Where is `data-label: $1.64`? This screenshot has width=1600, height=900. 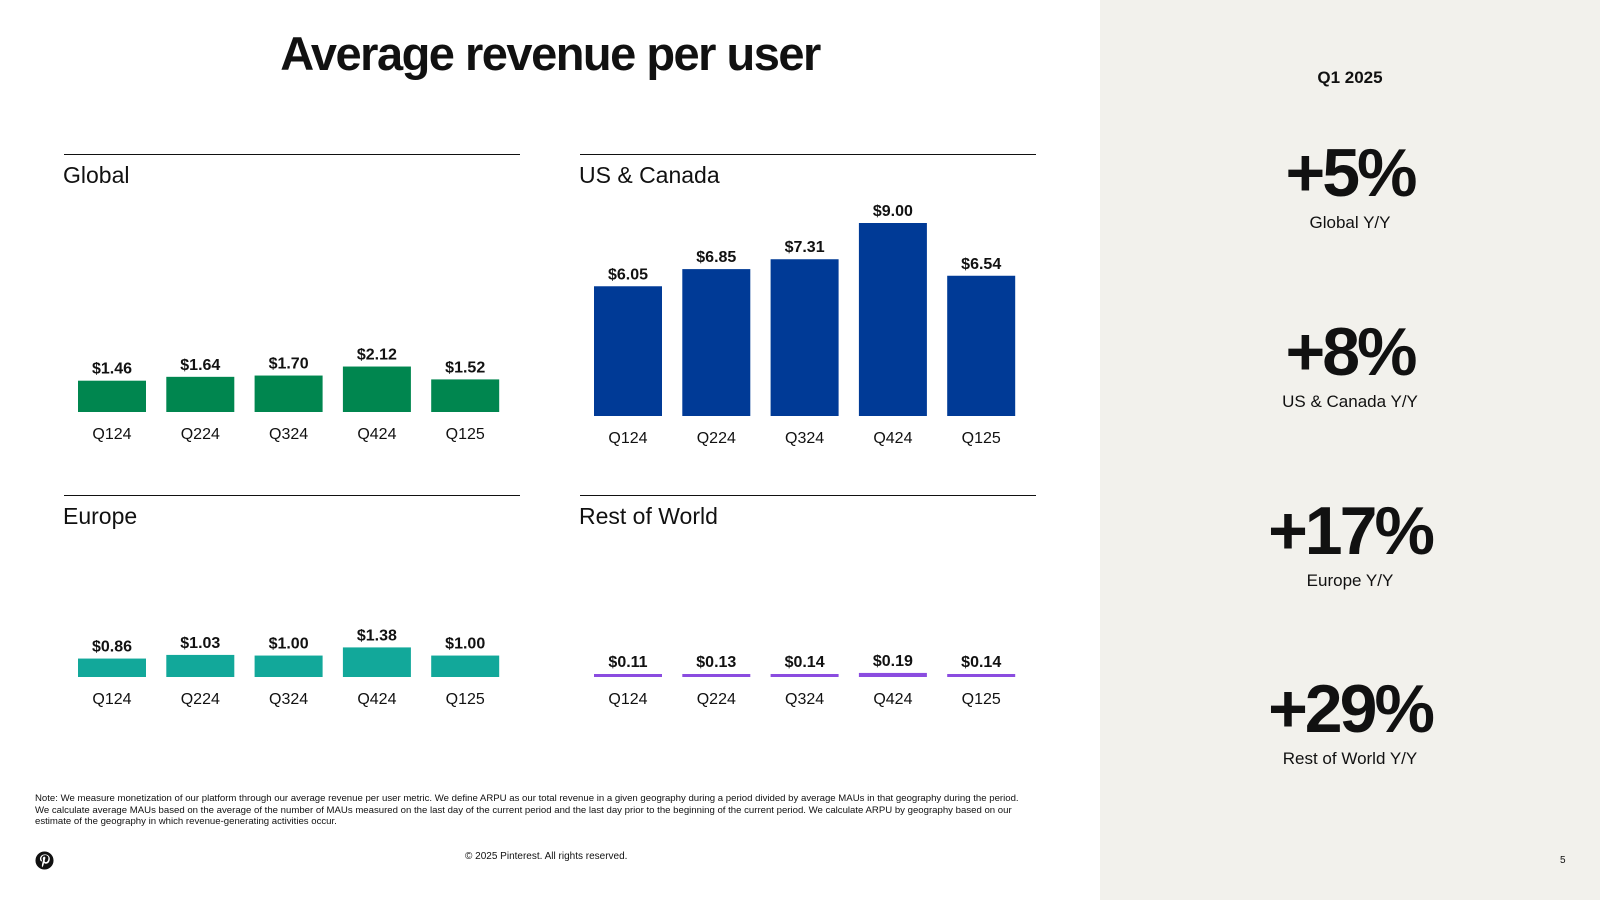 data-label: $1.64 is located at coordinates (200, 365).